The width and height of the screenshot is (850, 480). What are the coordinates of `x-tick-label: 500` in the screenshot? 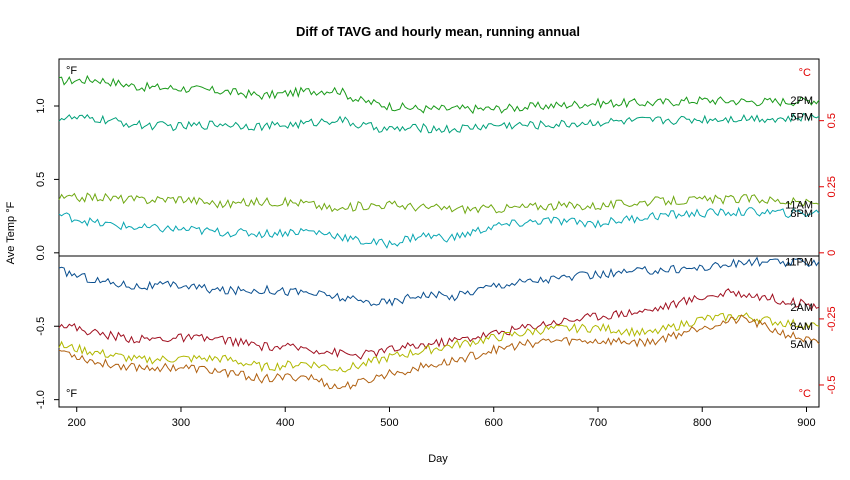 It's located at (389, 423).